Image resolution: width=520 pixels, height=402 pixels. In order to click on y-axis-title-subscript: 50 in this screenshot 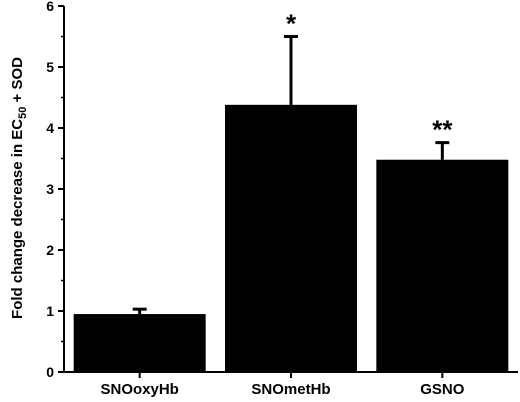, I will do `click(23, 113)`.